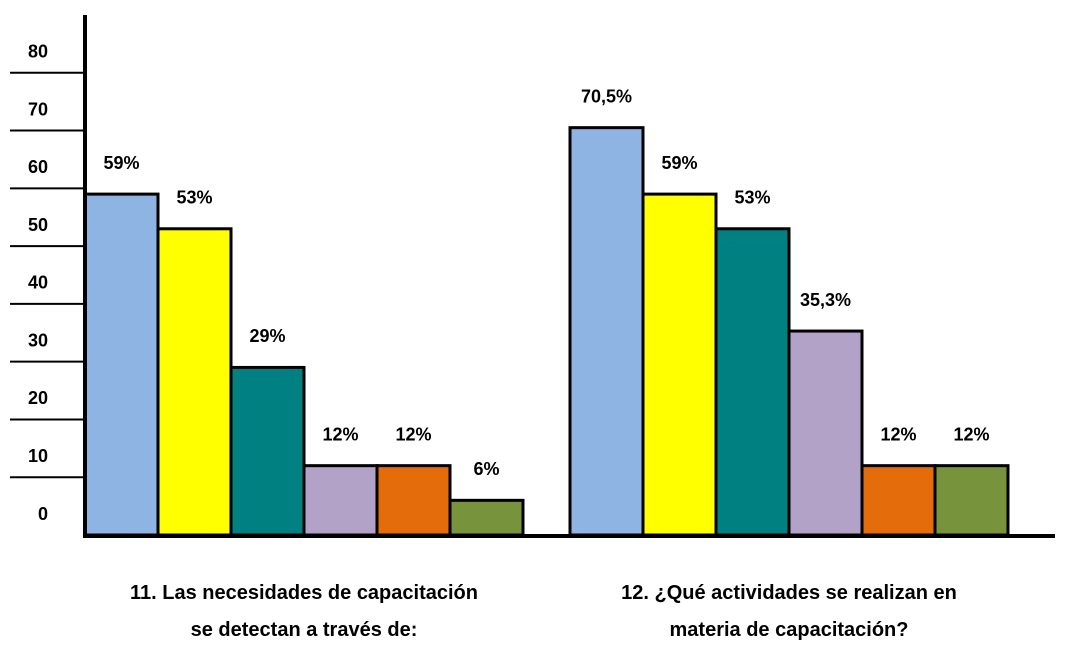 The width and height of the screenshot is (1071, 649). I want to click on y-tick-label: 20, so click(38, 398).